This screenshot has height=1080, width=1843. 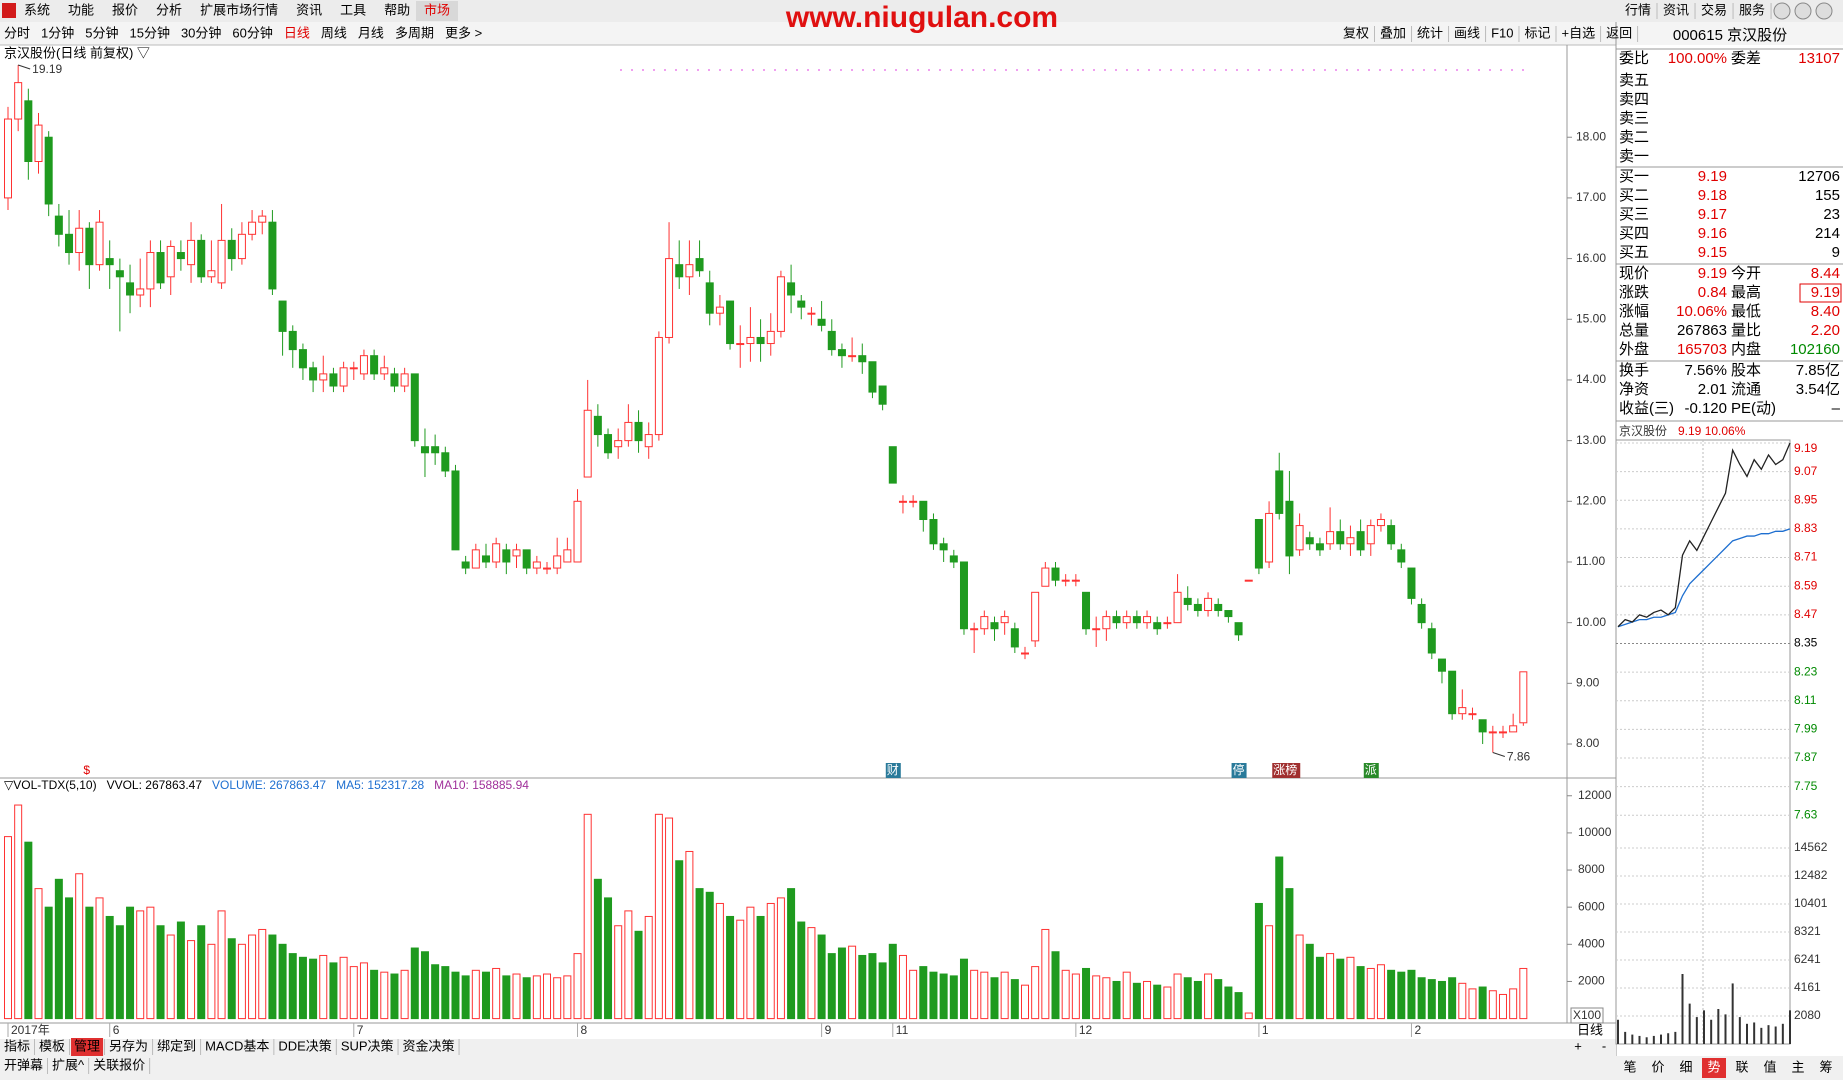 What do you see at coordinates (429, 1045) in the screenshot?
I see `bottom-tab: 资金决策` at bounding box center [429, 1045].